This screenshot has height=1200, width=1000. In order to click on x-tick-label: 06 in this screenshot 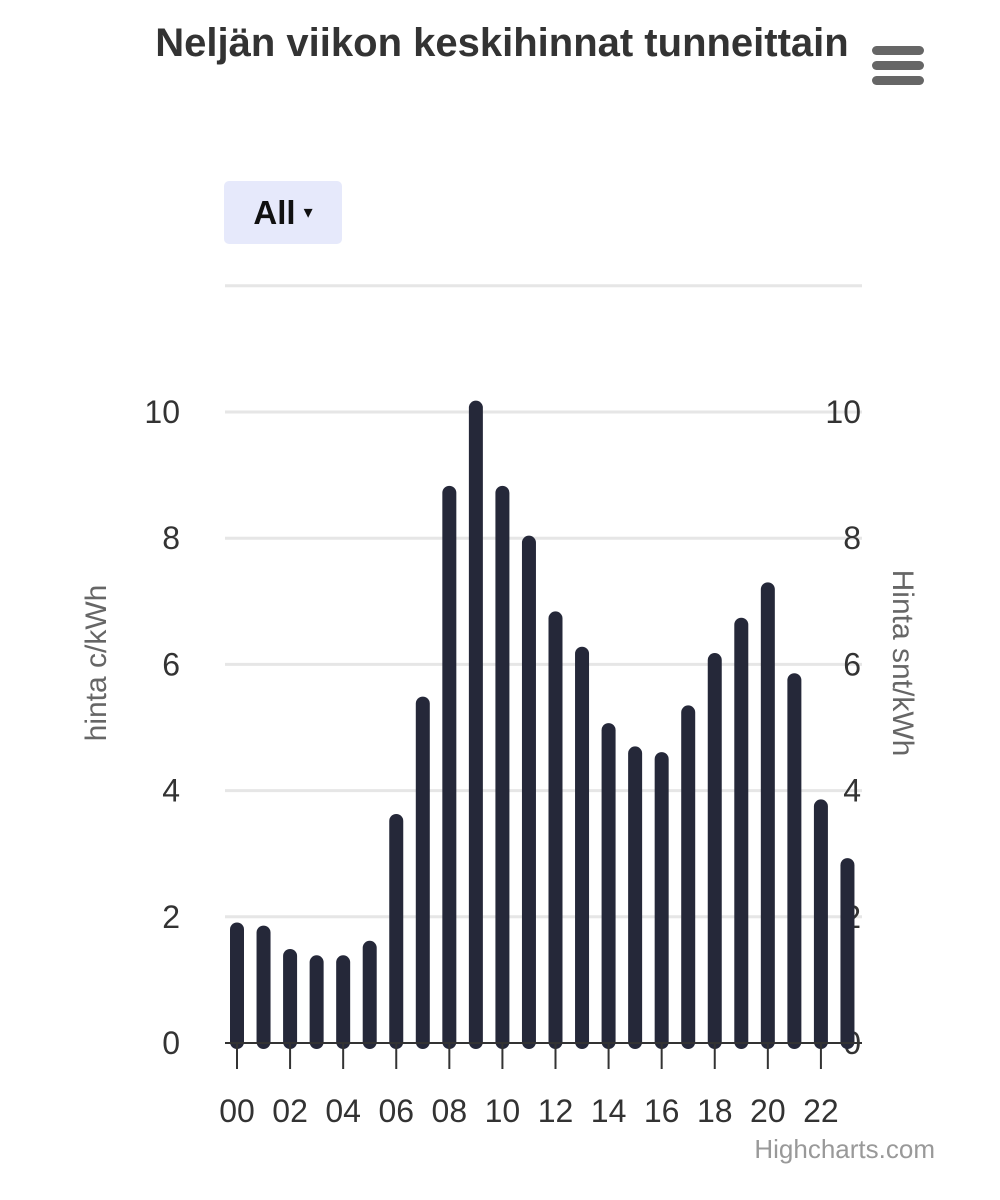, I will do `click(396, 1111)`.